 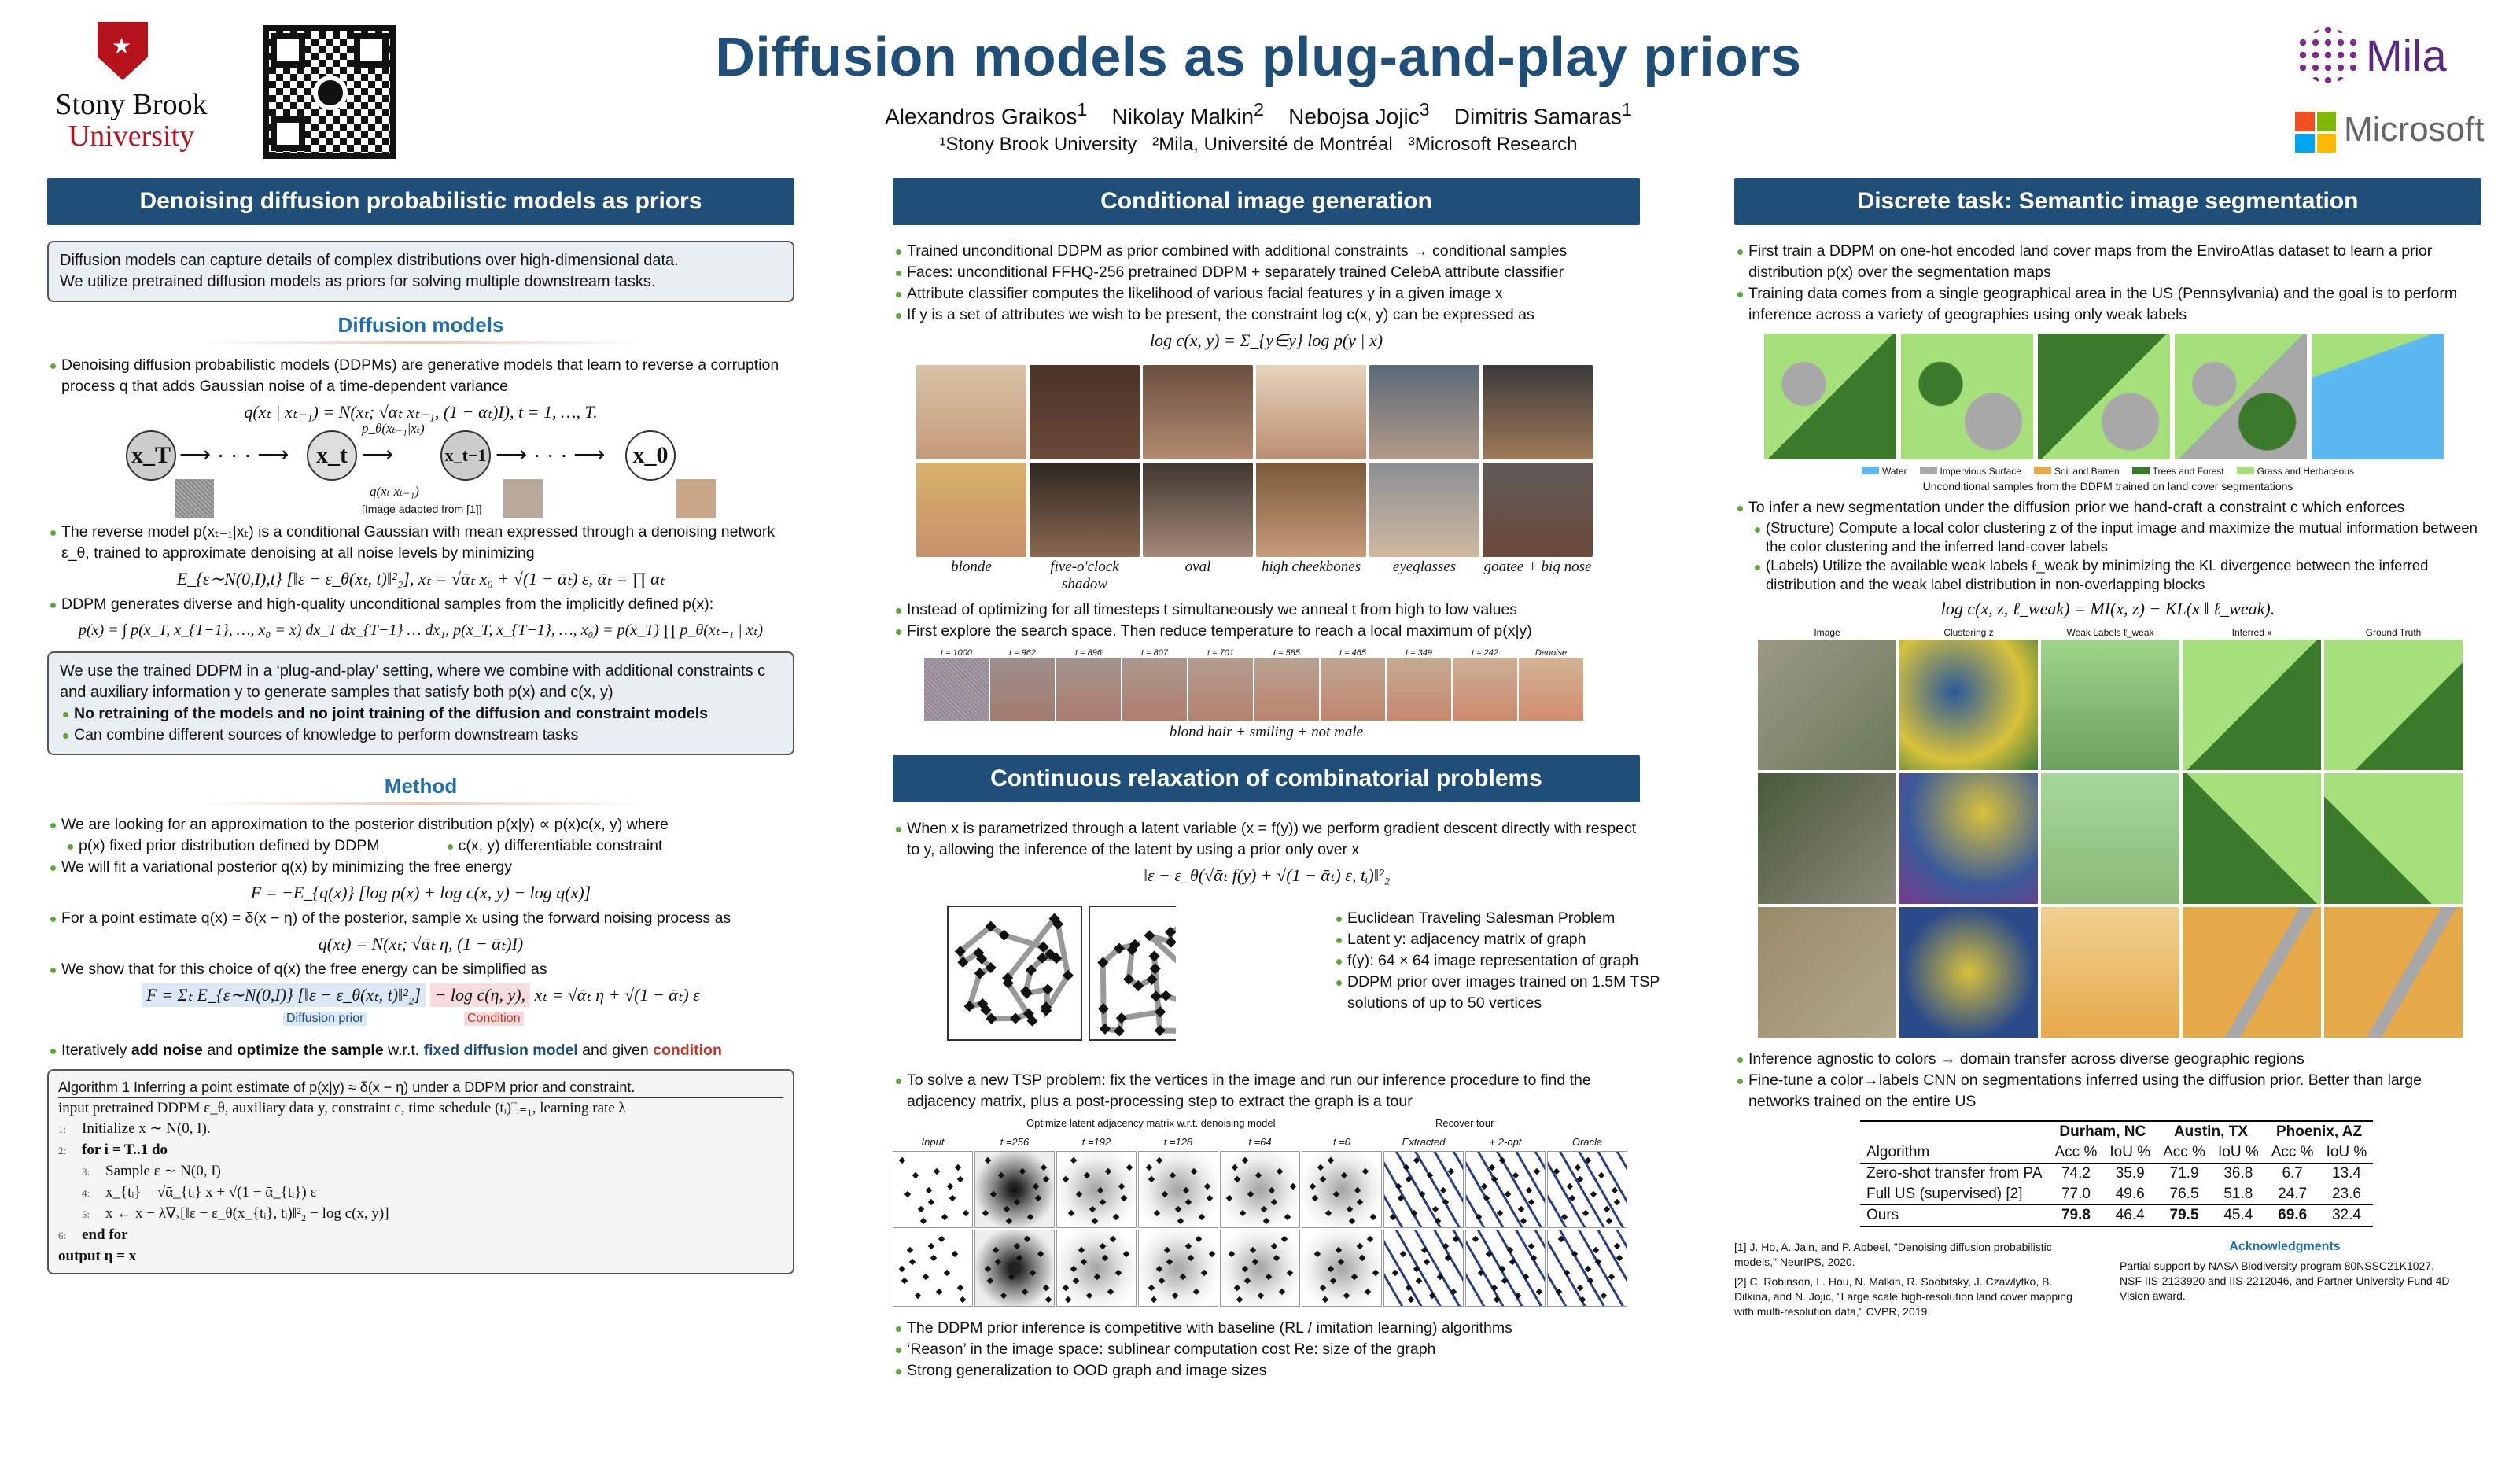 I want to click on tsp-column-label: t =256, so click(x=1015, y=1142).